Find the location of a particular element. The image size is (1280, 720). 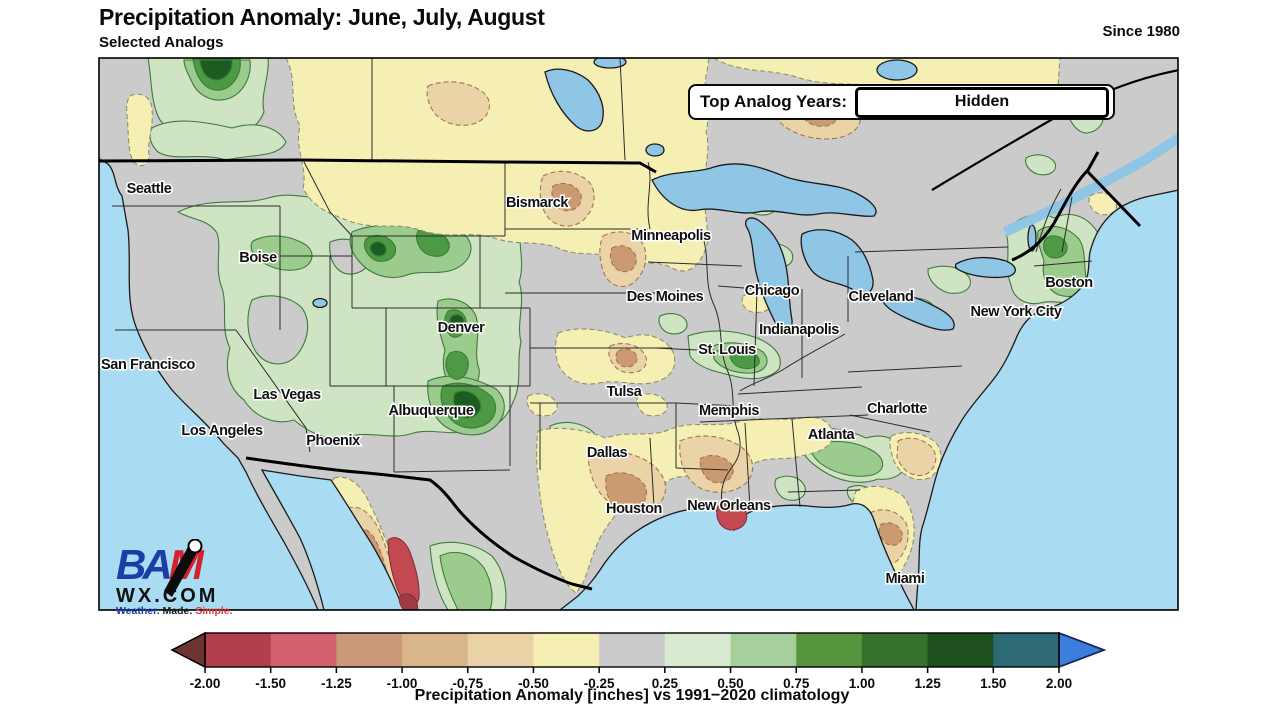

colorbar-right-arrow is located at coordinates (1082, 650).